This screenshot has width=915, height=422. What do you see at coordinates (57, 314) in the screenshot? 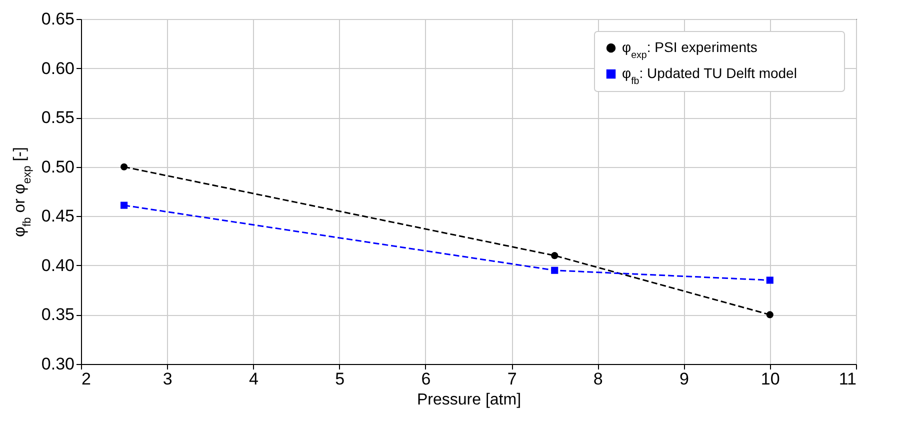
I see `y-tick-label: 0.35` at bounding box center [57, 314].